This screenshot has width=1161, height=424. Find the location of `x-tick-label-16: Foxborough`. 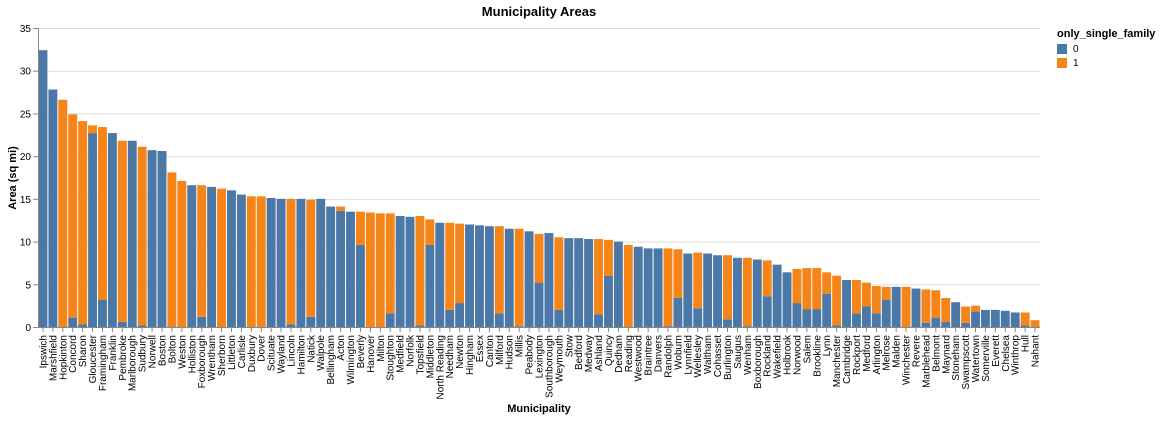

x-tick-label-16: Foxborough is located at coordinates (202, 361).